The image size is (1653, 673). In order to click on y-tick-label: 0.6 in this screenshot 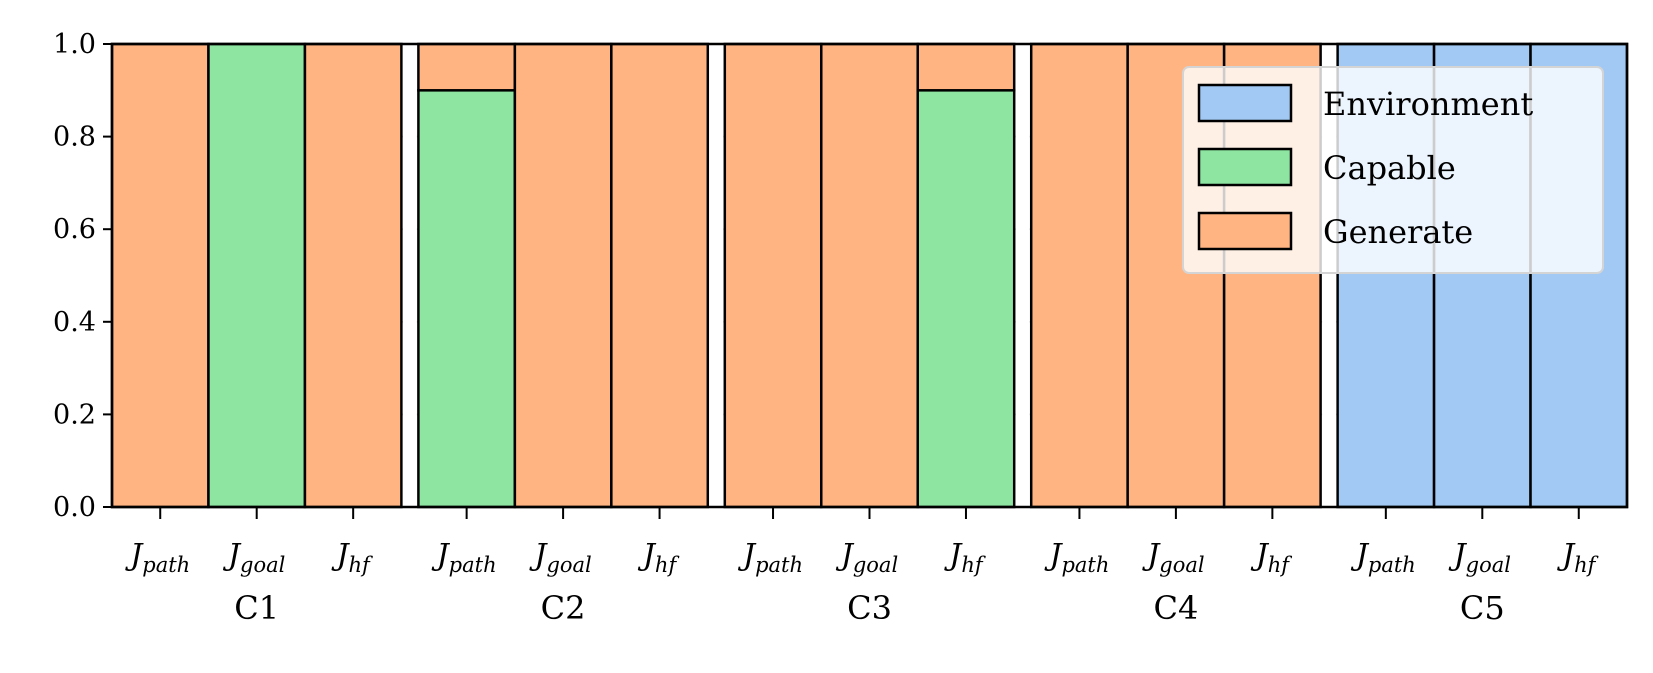, I will do `click(74, 229)`.